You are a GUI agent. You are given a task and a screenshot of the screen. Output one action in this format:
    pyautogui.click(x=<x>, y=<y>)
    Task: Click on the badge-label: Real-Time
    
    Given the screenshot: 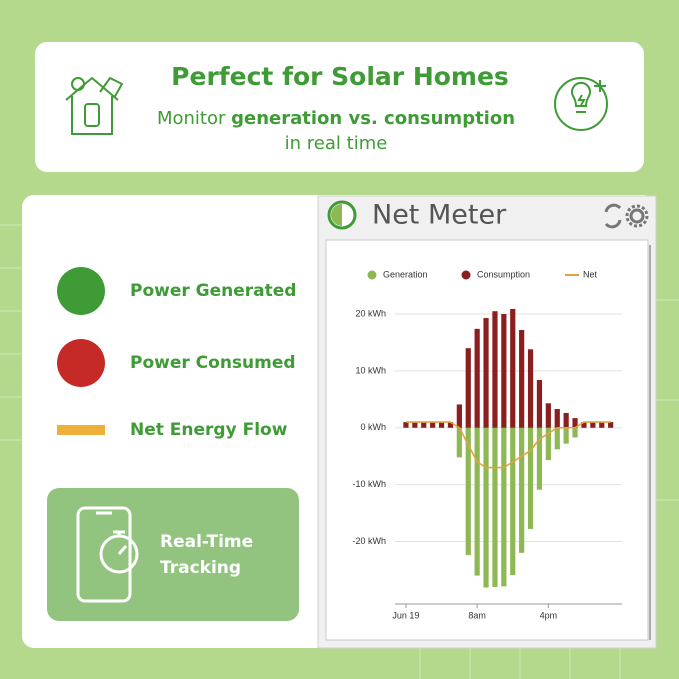 What is the action you would take?
    pyautogui.click(x=206, y=542)
    